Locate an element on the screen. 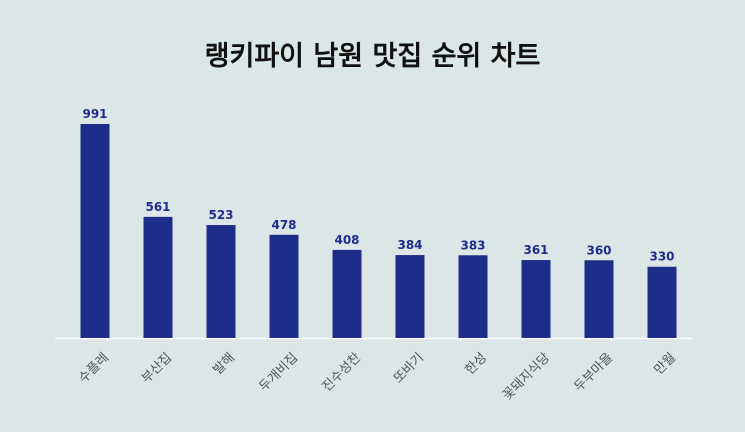 The width and height of the screenshot is (745, 432). x-tick-label: 두부마을 is located at coordinates (594, 372).